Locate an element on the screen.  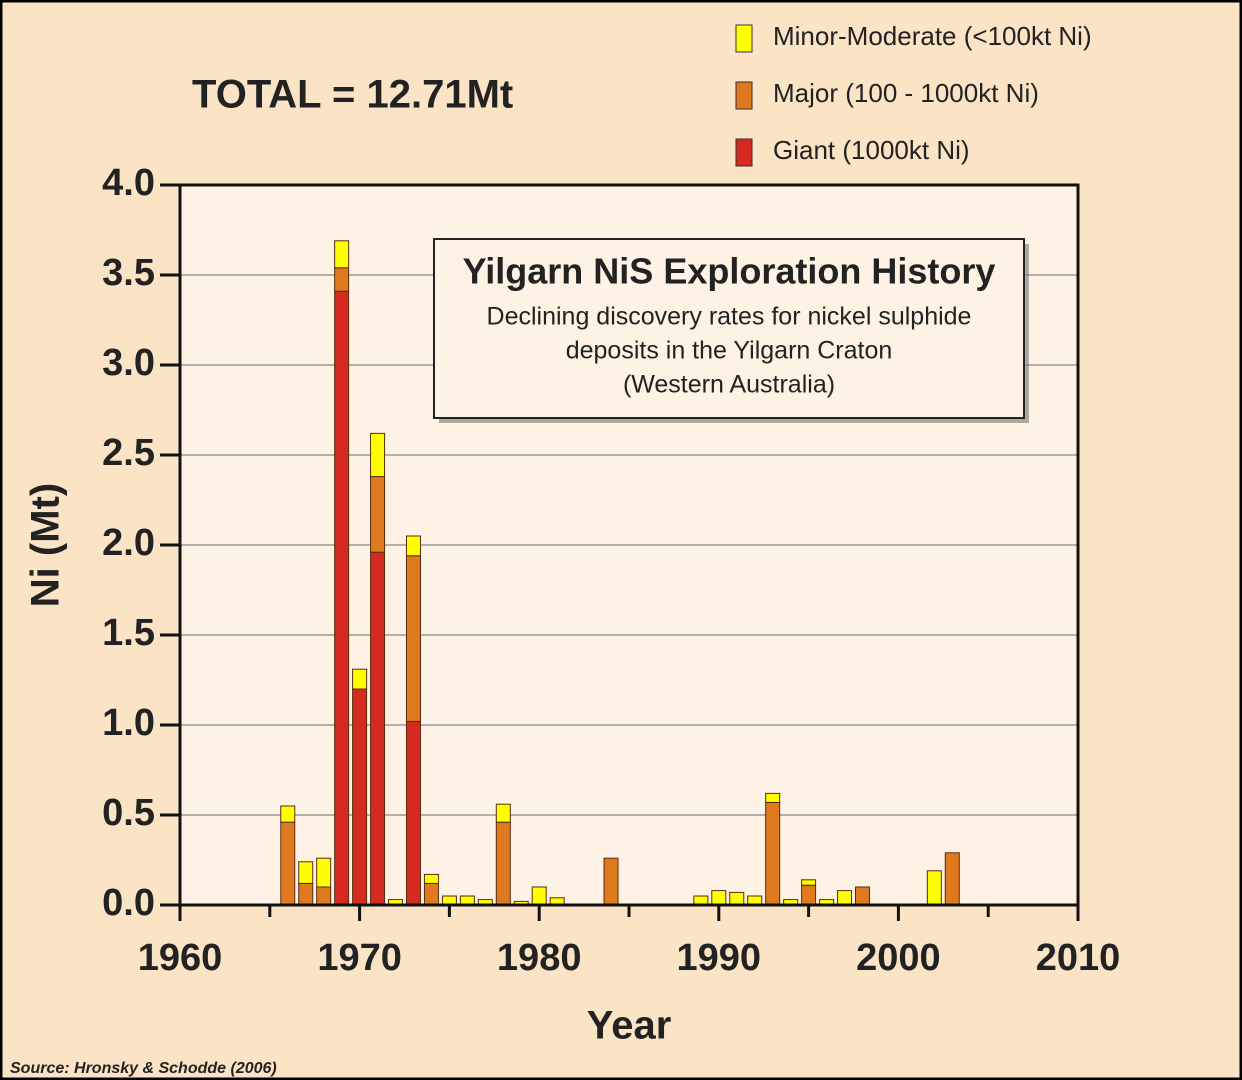
y-tick-label: 3.0 is located at coordinates (128, 363).